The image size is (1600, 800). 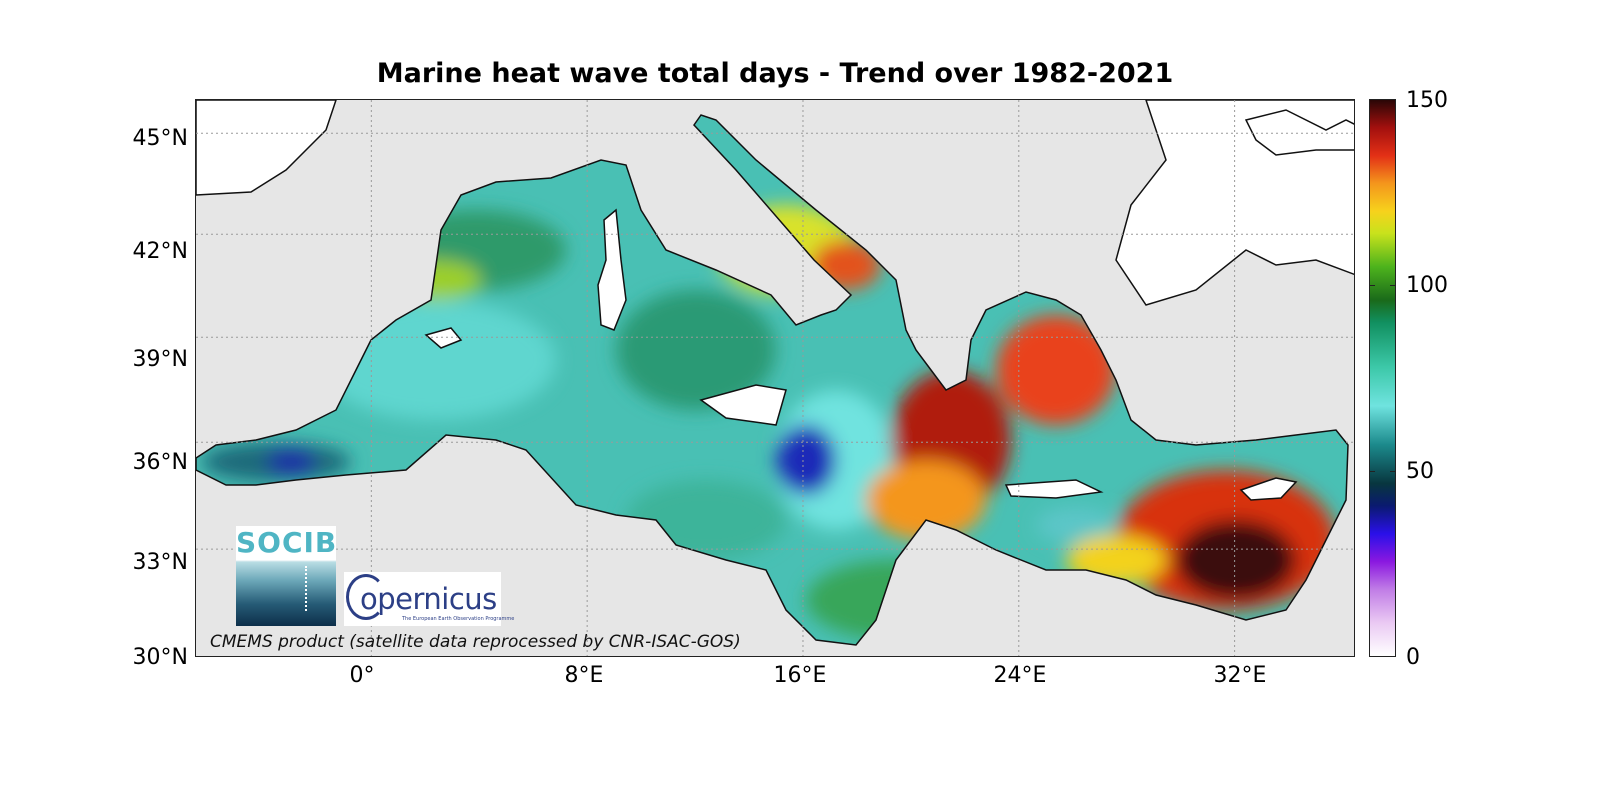 What do you see at coordinates (160, 251) in the screenshot?
I see `lat-tick-42: 42°N` at bounding box center [160, 251].